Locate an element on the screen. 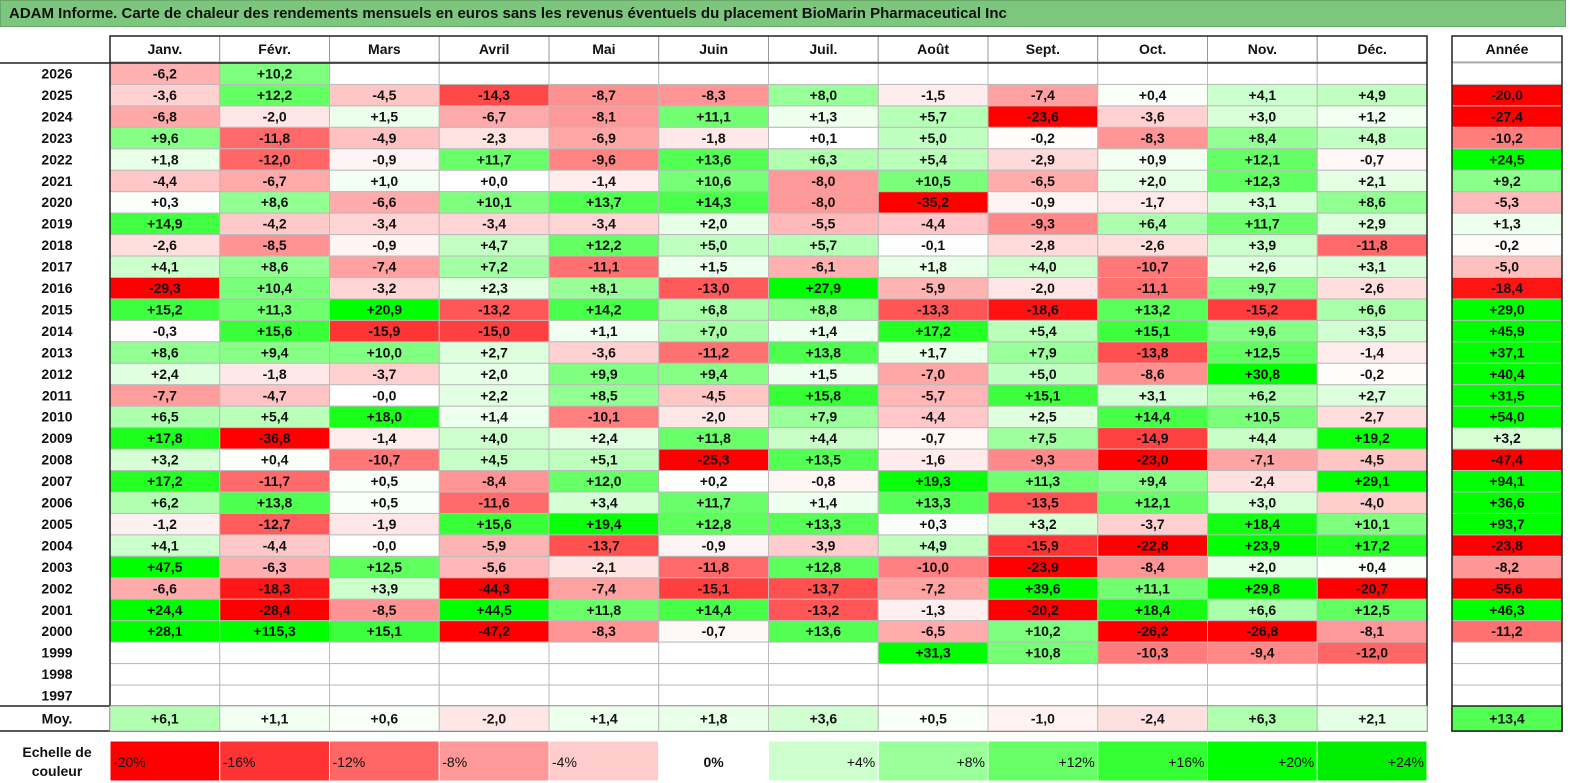 The image size is (1570, 783). row-year-label: 2000 is located at coordinates (56, 631).